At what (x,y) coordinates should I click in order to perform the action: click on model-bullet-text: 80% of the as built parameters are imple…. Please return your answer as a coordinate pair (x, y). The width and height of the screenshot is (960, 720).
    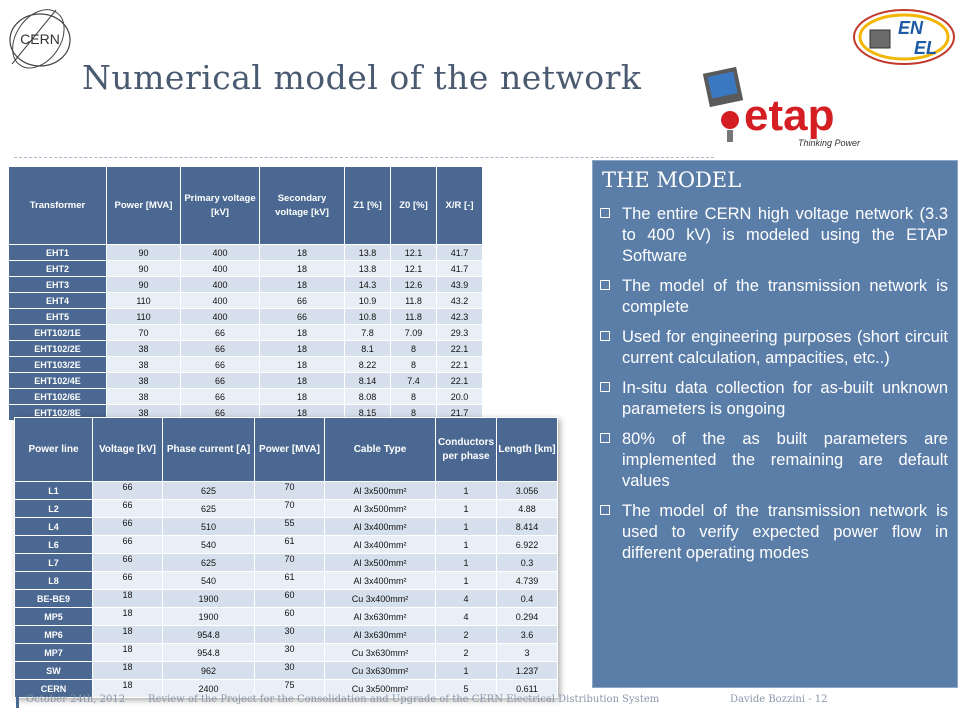
    Looking at the image, I should click on (785, 460).